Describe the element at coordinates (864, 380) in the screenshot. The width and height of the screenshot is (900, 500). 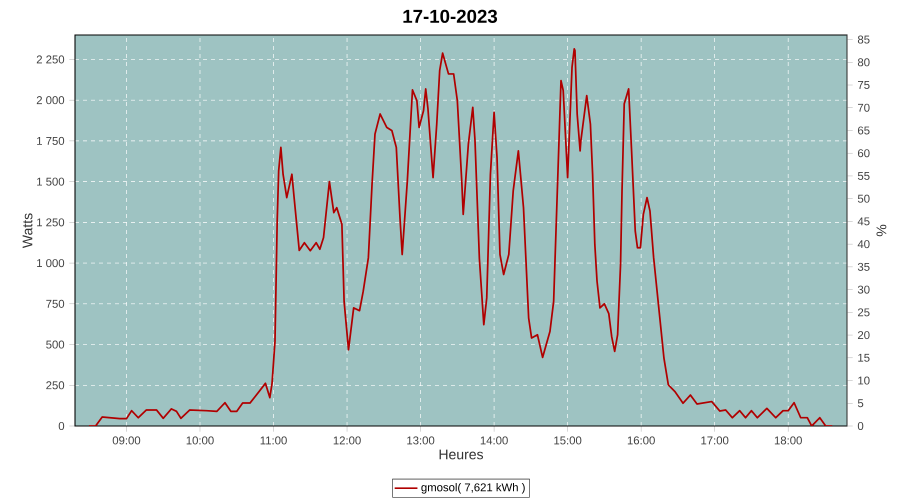
I see `y2-tick-label: 10` at that location.